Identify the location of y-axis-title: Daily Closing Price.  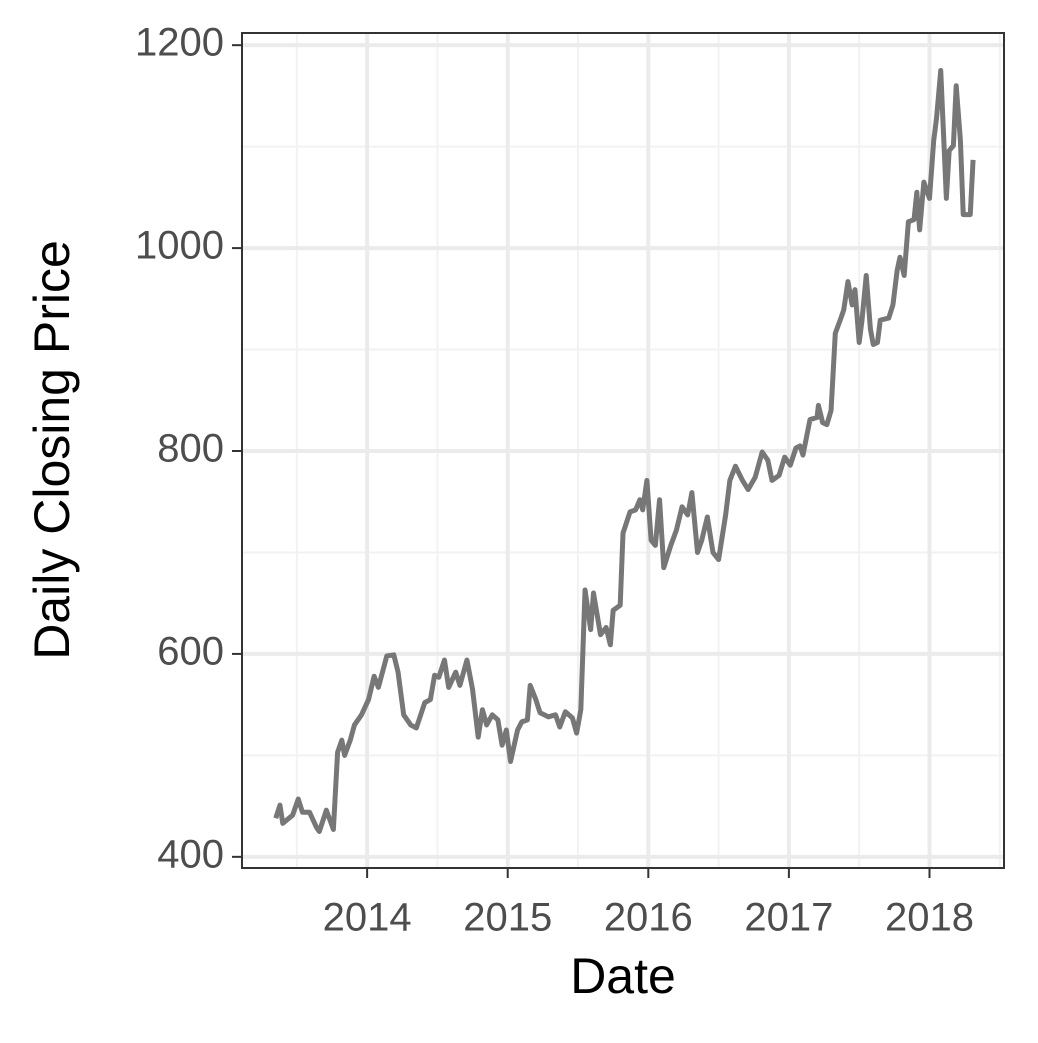
(52, 450).